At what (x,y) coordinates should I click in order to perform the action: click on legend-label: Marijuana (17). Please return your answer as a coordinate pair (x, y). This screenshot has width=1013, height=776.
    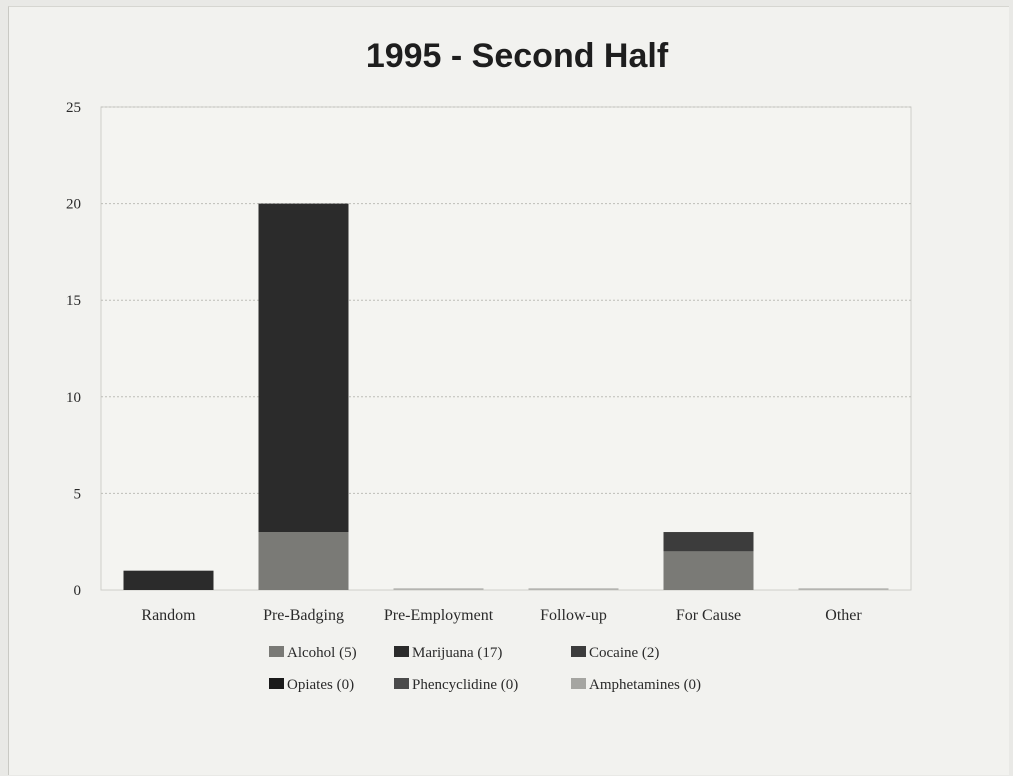
    Looking at the image, I should click on (457, 653).